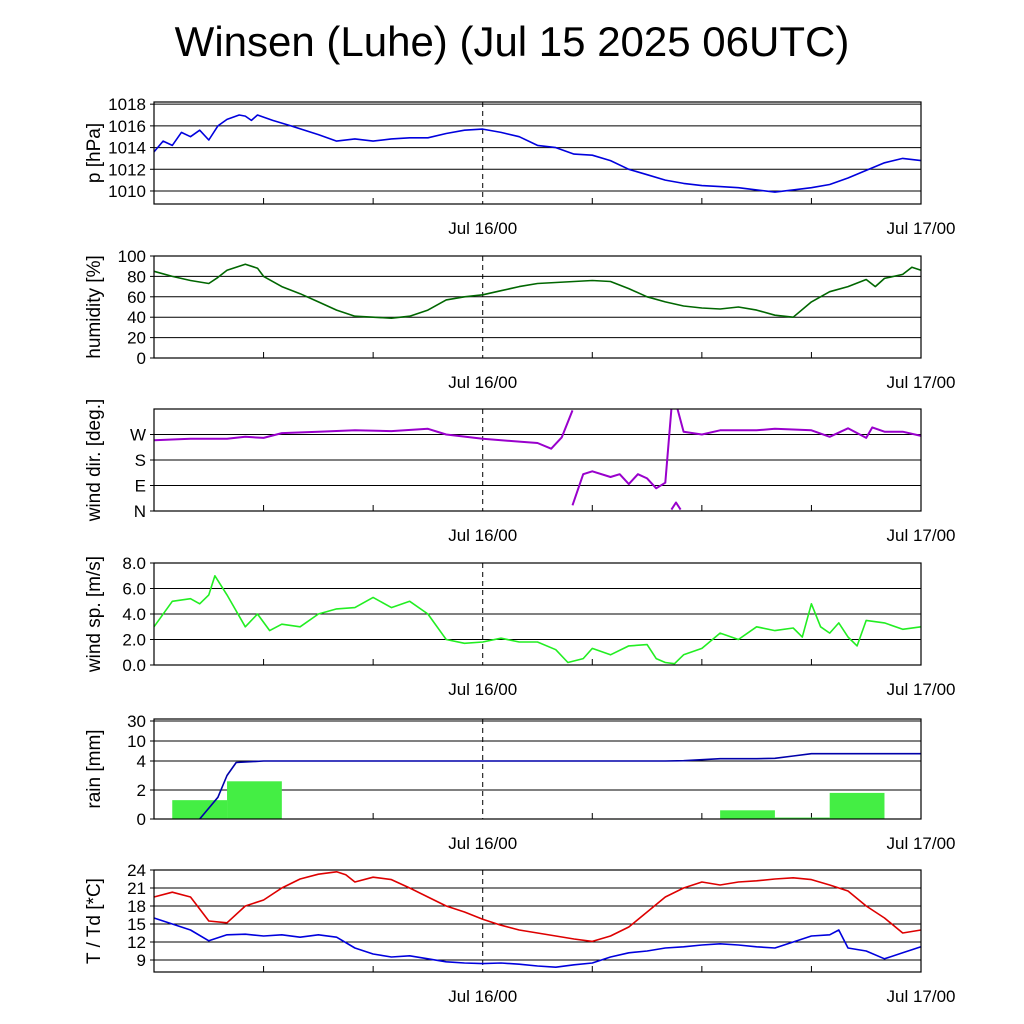  What do you see at coordinates (512, 41) in the screenshot?
I see `chart-title: Winsen (Luhe) (Jul 15 2025 06UTC)` at bounding box center [512, 41].